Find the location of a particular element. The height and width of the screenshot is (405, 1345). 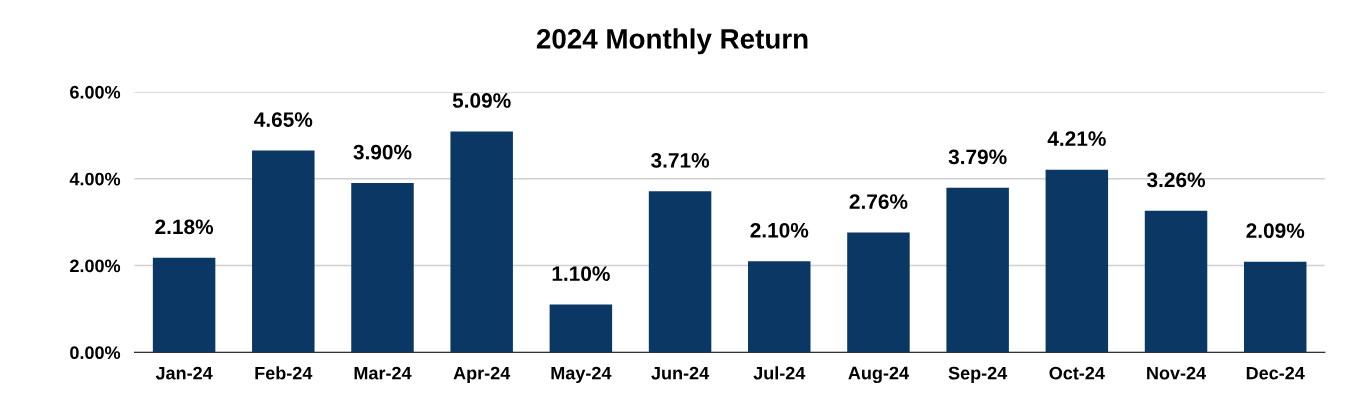

data-label: 5.09% is located at coordinates (481, 100).